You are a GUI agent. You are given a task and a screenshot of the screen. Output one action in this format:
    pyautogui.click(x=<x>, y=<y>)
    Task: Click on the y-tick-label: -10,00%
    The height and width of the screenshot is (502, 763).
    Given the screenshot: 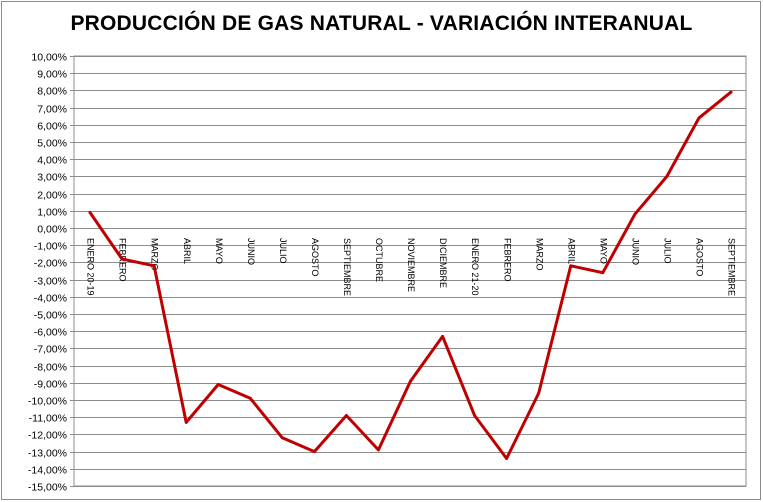 What is the action you would take?
    pyautogui.click(x=47, y=401)
    